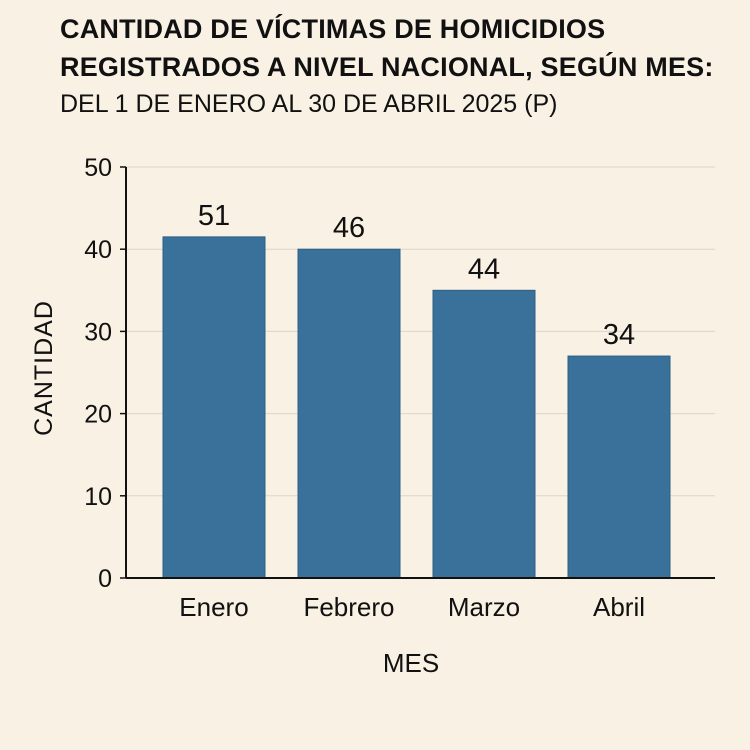  What do you see at coordinates (105, 579) in the screenshot?
I see `y-tick-label: 0` at bounding box center [105, 579].